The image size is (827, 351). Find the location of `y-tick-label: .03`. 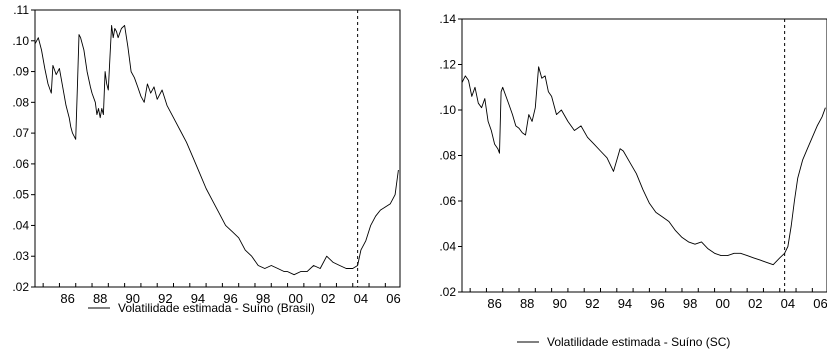

y-tick-label: .03 is located at coordinates (20, 256).